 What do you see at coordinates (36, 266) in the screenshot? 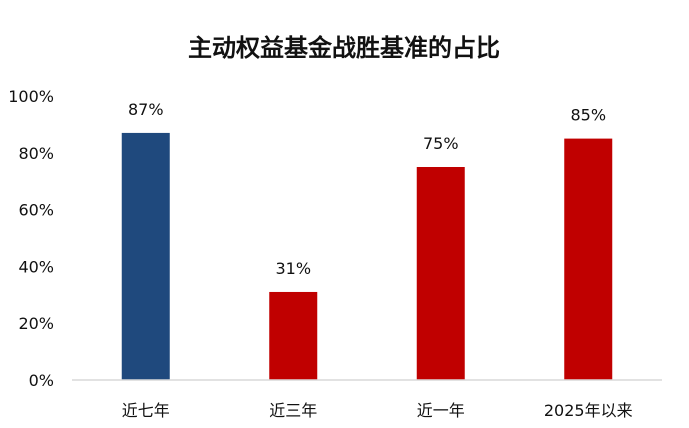
I see `y-tick-label: 40%` at bounding box center [36, 266].